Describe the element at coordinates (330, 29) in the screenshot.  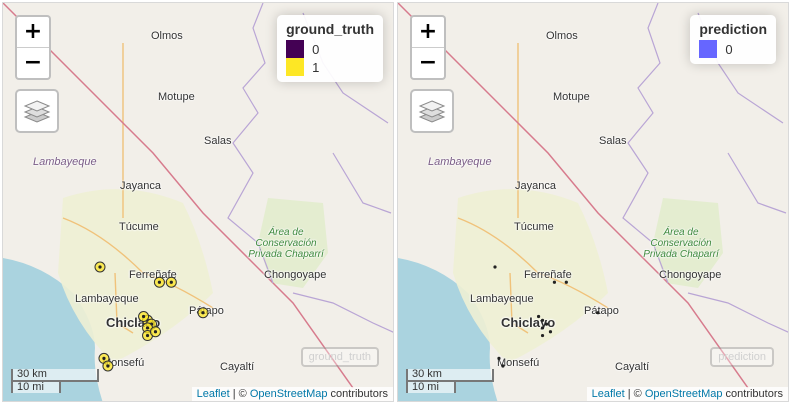
I see `legend-title: ground_truth` at that location.